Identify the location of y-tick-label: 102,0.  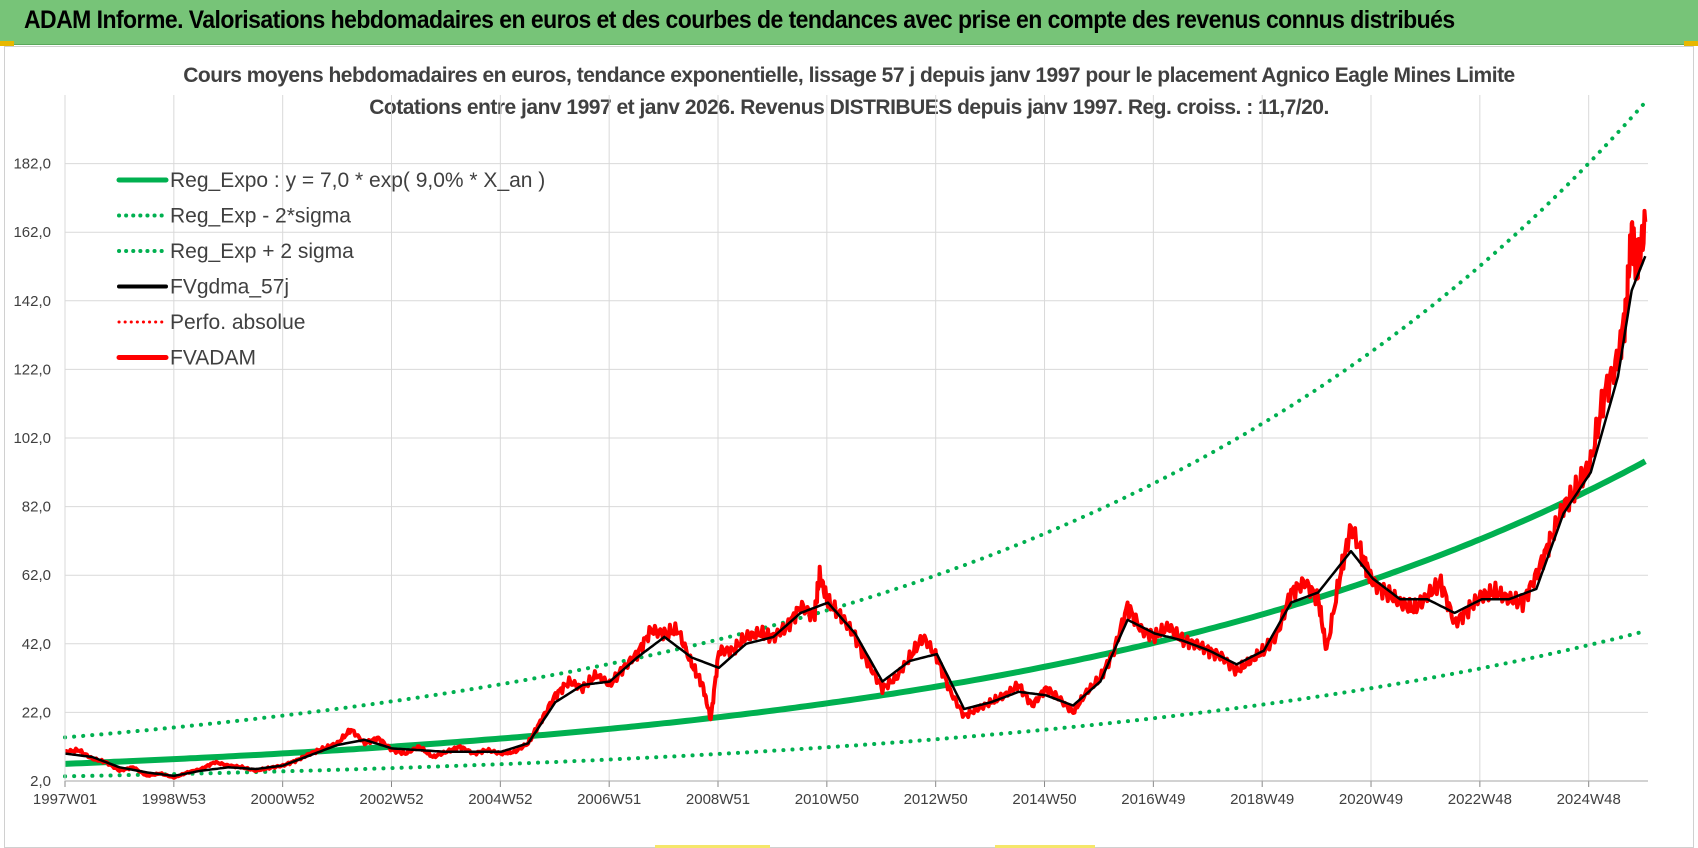
(32, 438).